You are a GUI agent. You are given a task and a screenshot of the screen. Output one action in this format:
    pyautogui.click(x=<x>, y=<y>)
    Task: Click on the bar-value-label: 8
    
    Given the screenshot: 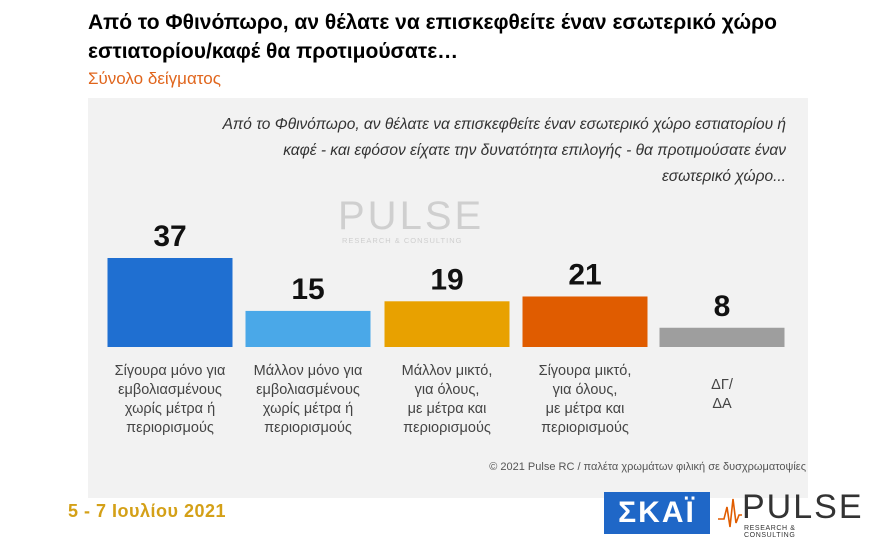 What is the action you would take?
    pyautogui.click(x=722, y=306)
    